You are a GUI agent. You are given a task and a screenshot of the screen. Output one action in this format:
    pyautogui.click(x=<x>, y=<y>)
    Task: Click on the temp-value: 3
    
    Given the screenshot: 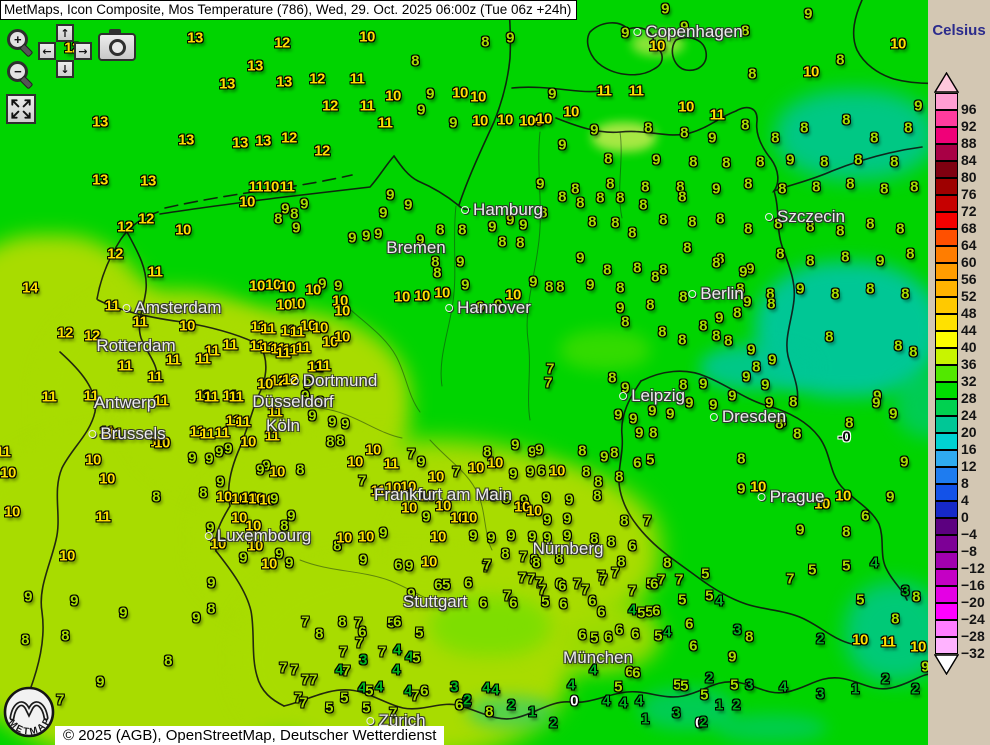 What is the action you would take?
    pyautogui.click(x=454, y=687)
    